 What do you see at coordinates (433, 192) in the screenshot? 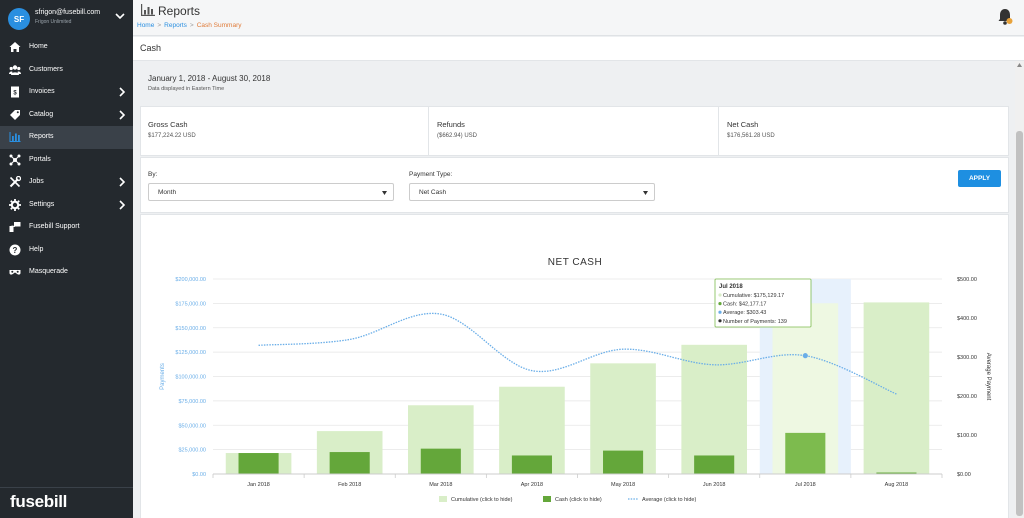
I see `payment-type-value: Net Cash` at bounding box center [433, 192].